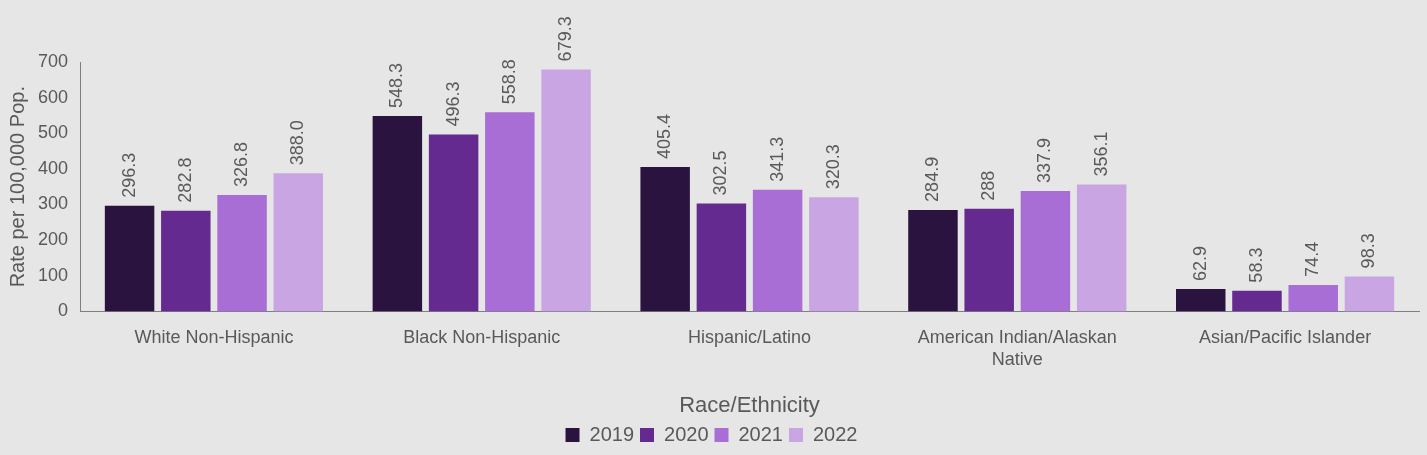  I want to click on legend-label: 2019, so click(612, 433).